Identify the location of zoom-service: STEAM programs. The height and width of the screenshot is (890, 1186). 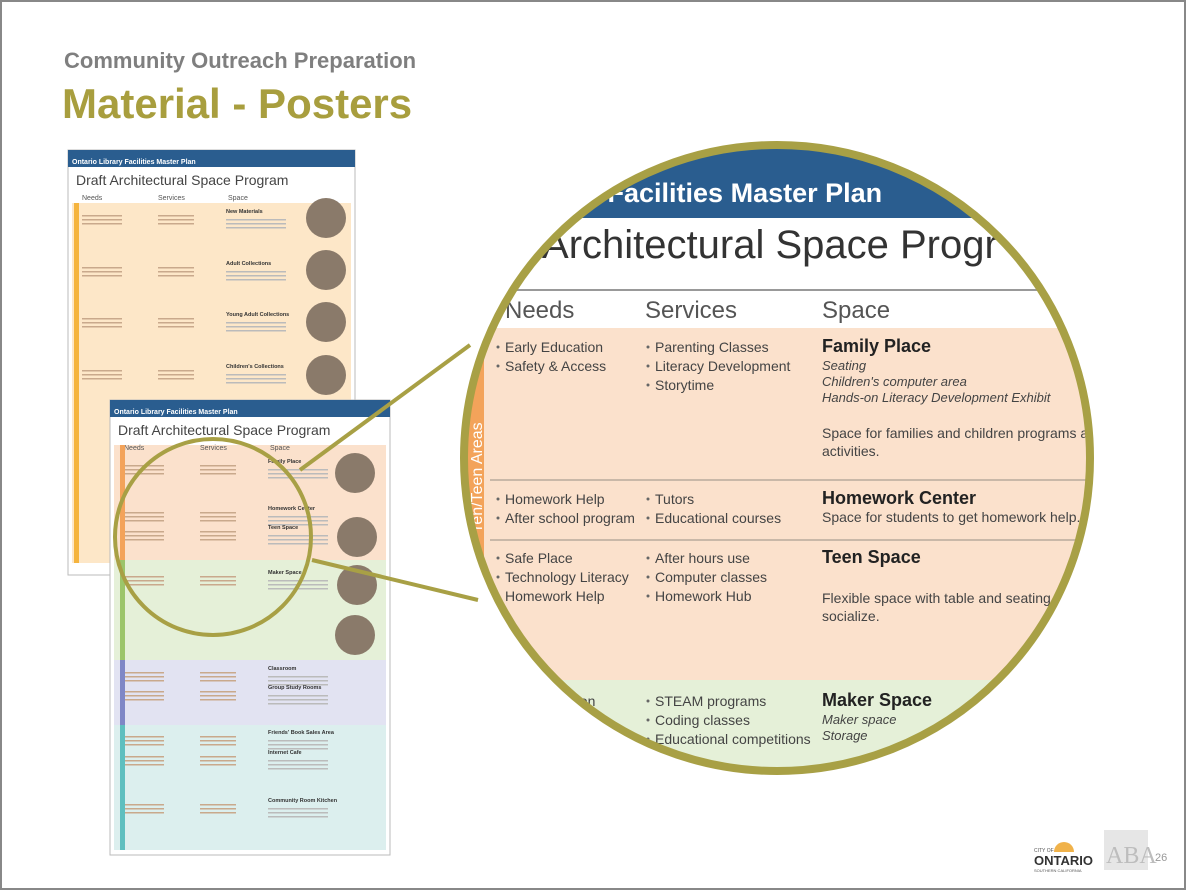
(710, 701).